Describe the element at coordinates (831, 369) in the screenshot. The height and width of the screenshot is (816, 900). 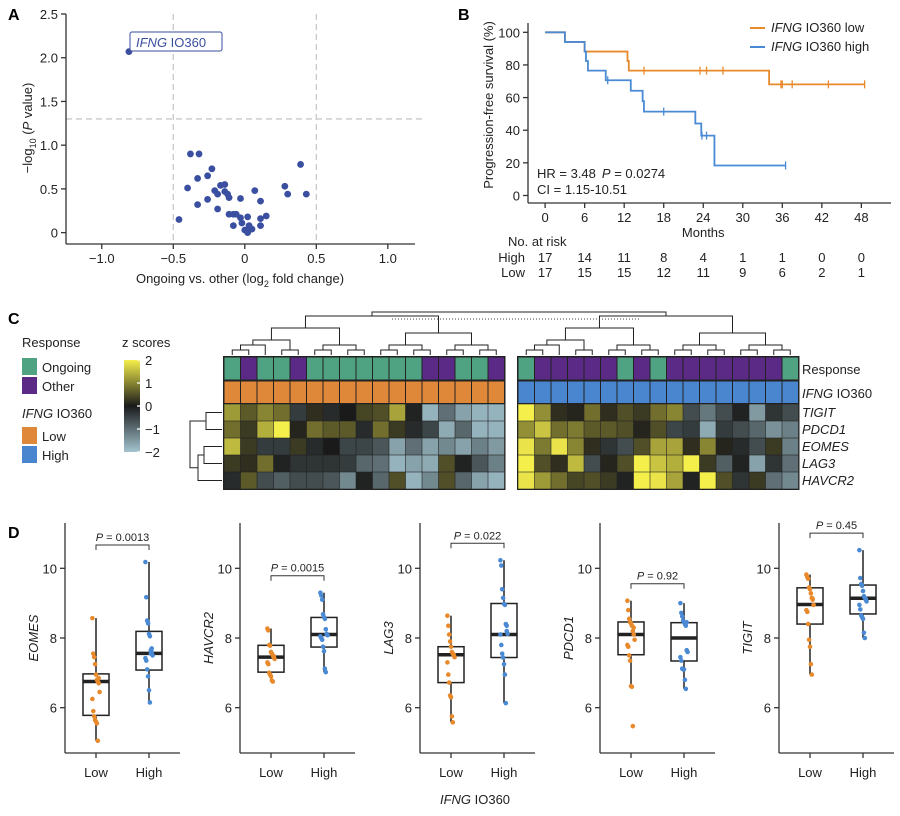
I see `annotation-label-response: Response` at that location.